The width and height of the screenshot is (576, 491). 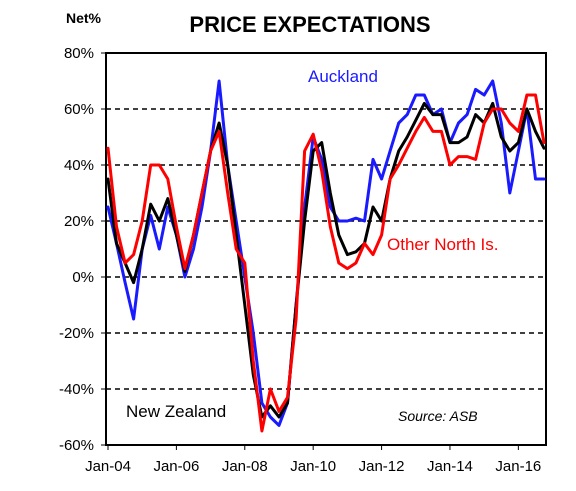 What do you see at coordinates (442, 244) in the screenshot?
I see `annotation-other-north: Other North Is.` at bounding box center [442, 244].